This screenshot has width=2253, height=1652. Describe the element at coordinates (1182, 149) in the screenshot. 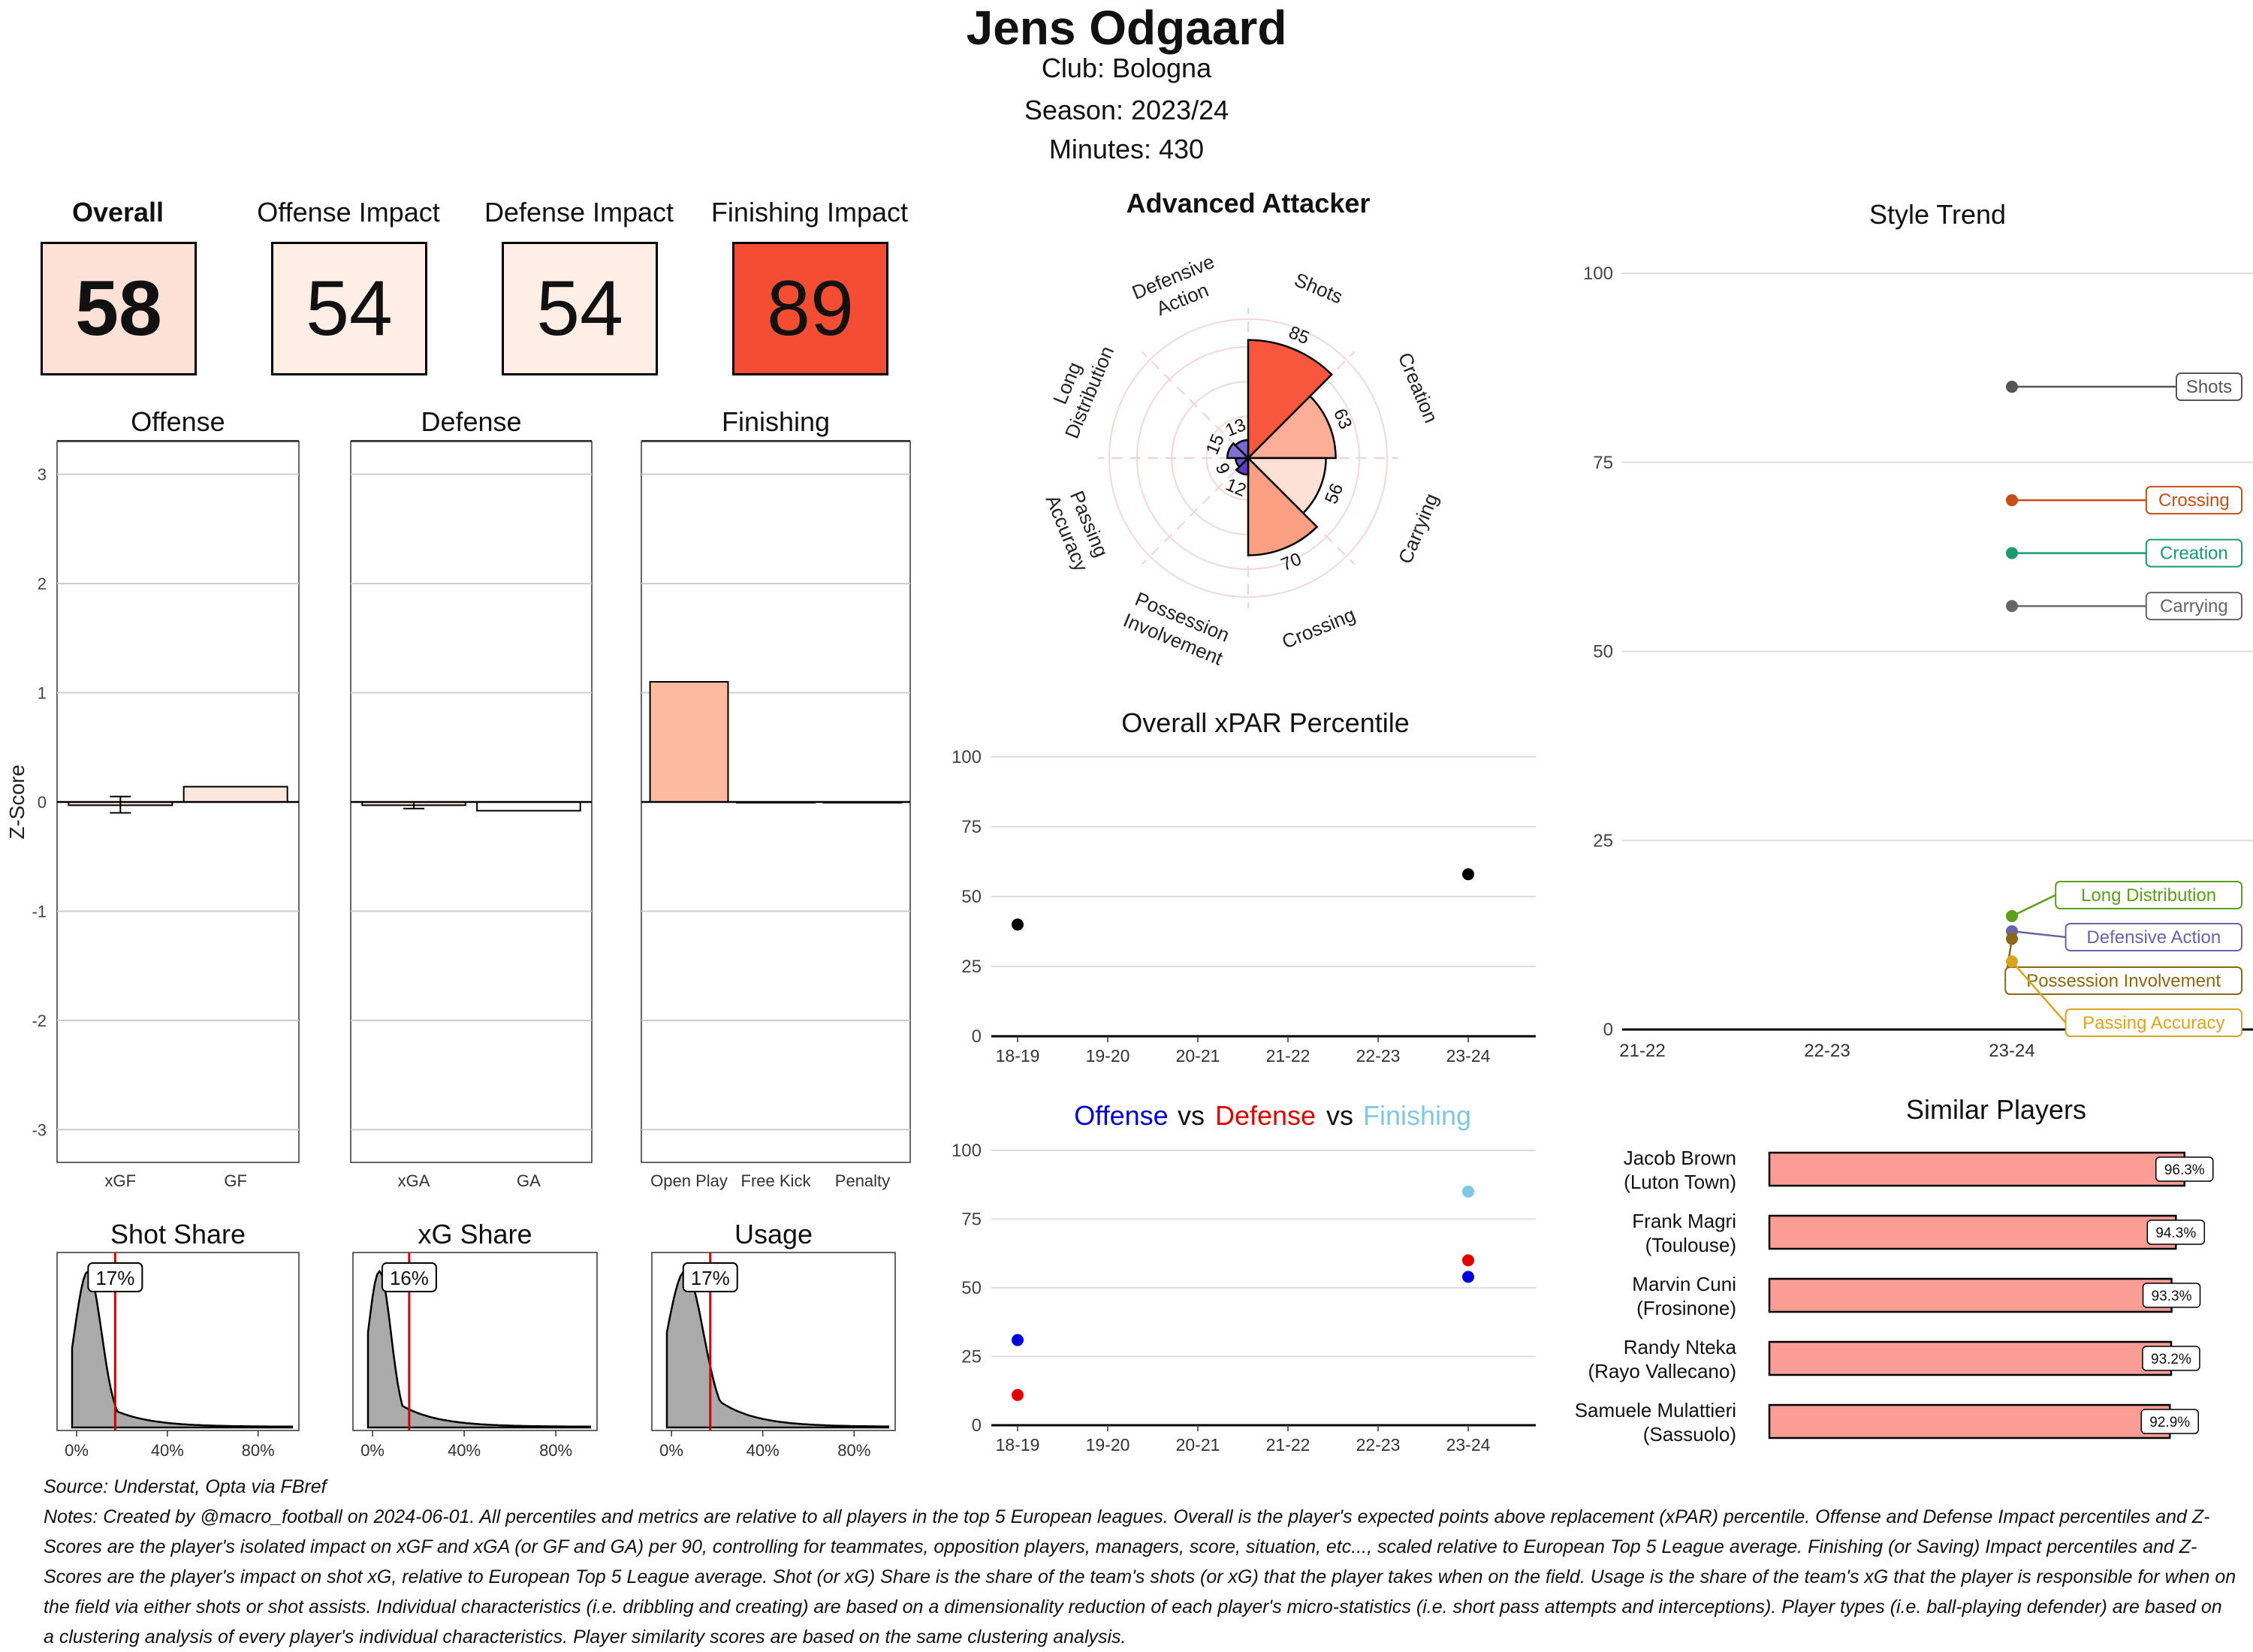

I see `minutes-value: 430` at that location.